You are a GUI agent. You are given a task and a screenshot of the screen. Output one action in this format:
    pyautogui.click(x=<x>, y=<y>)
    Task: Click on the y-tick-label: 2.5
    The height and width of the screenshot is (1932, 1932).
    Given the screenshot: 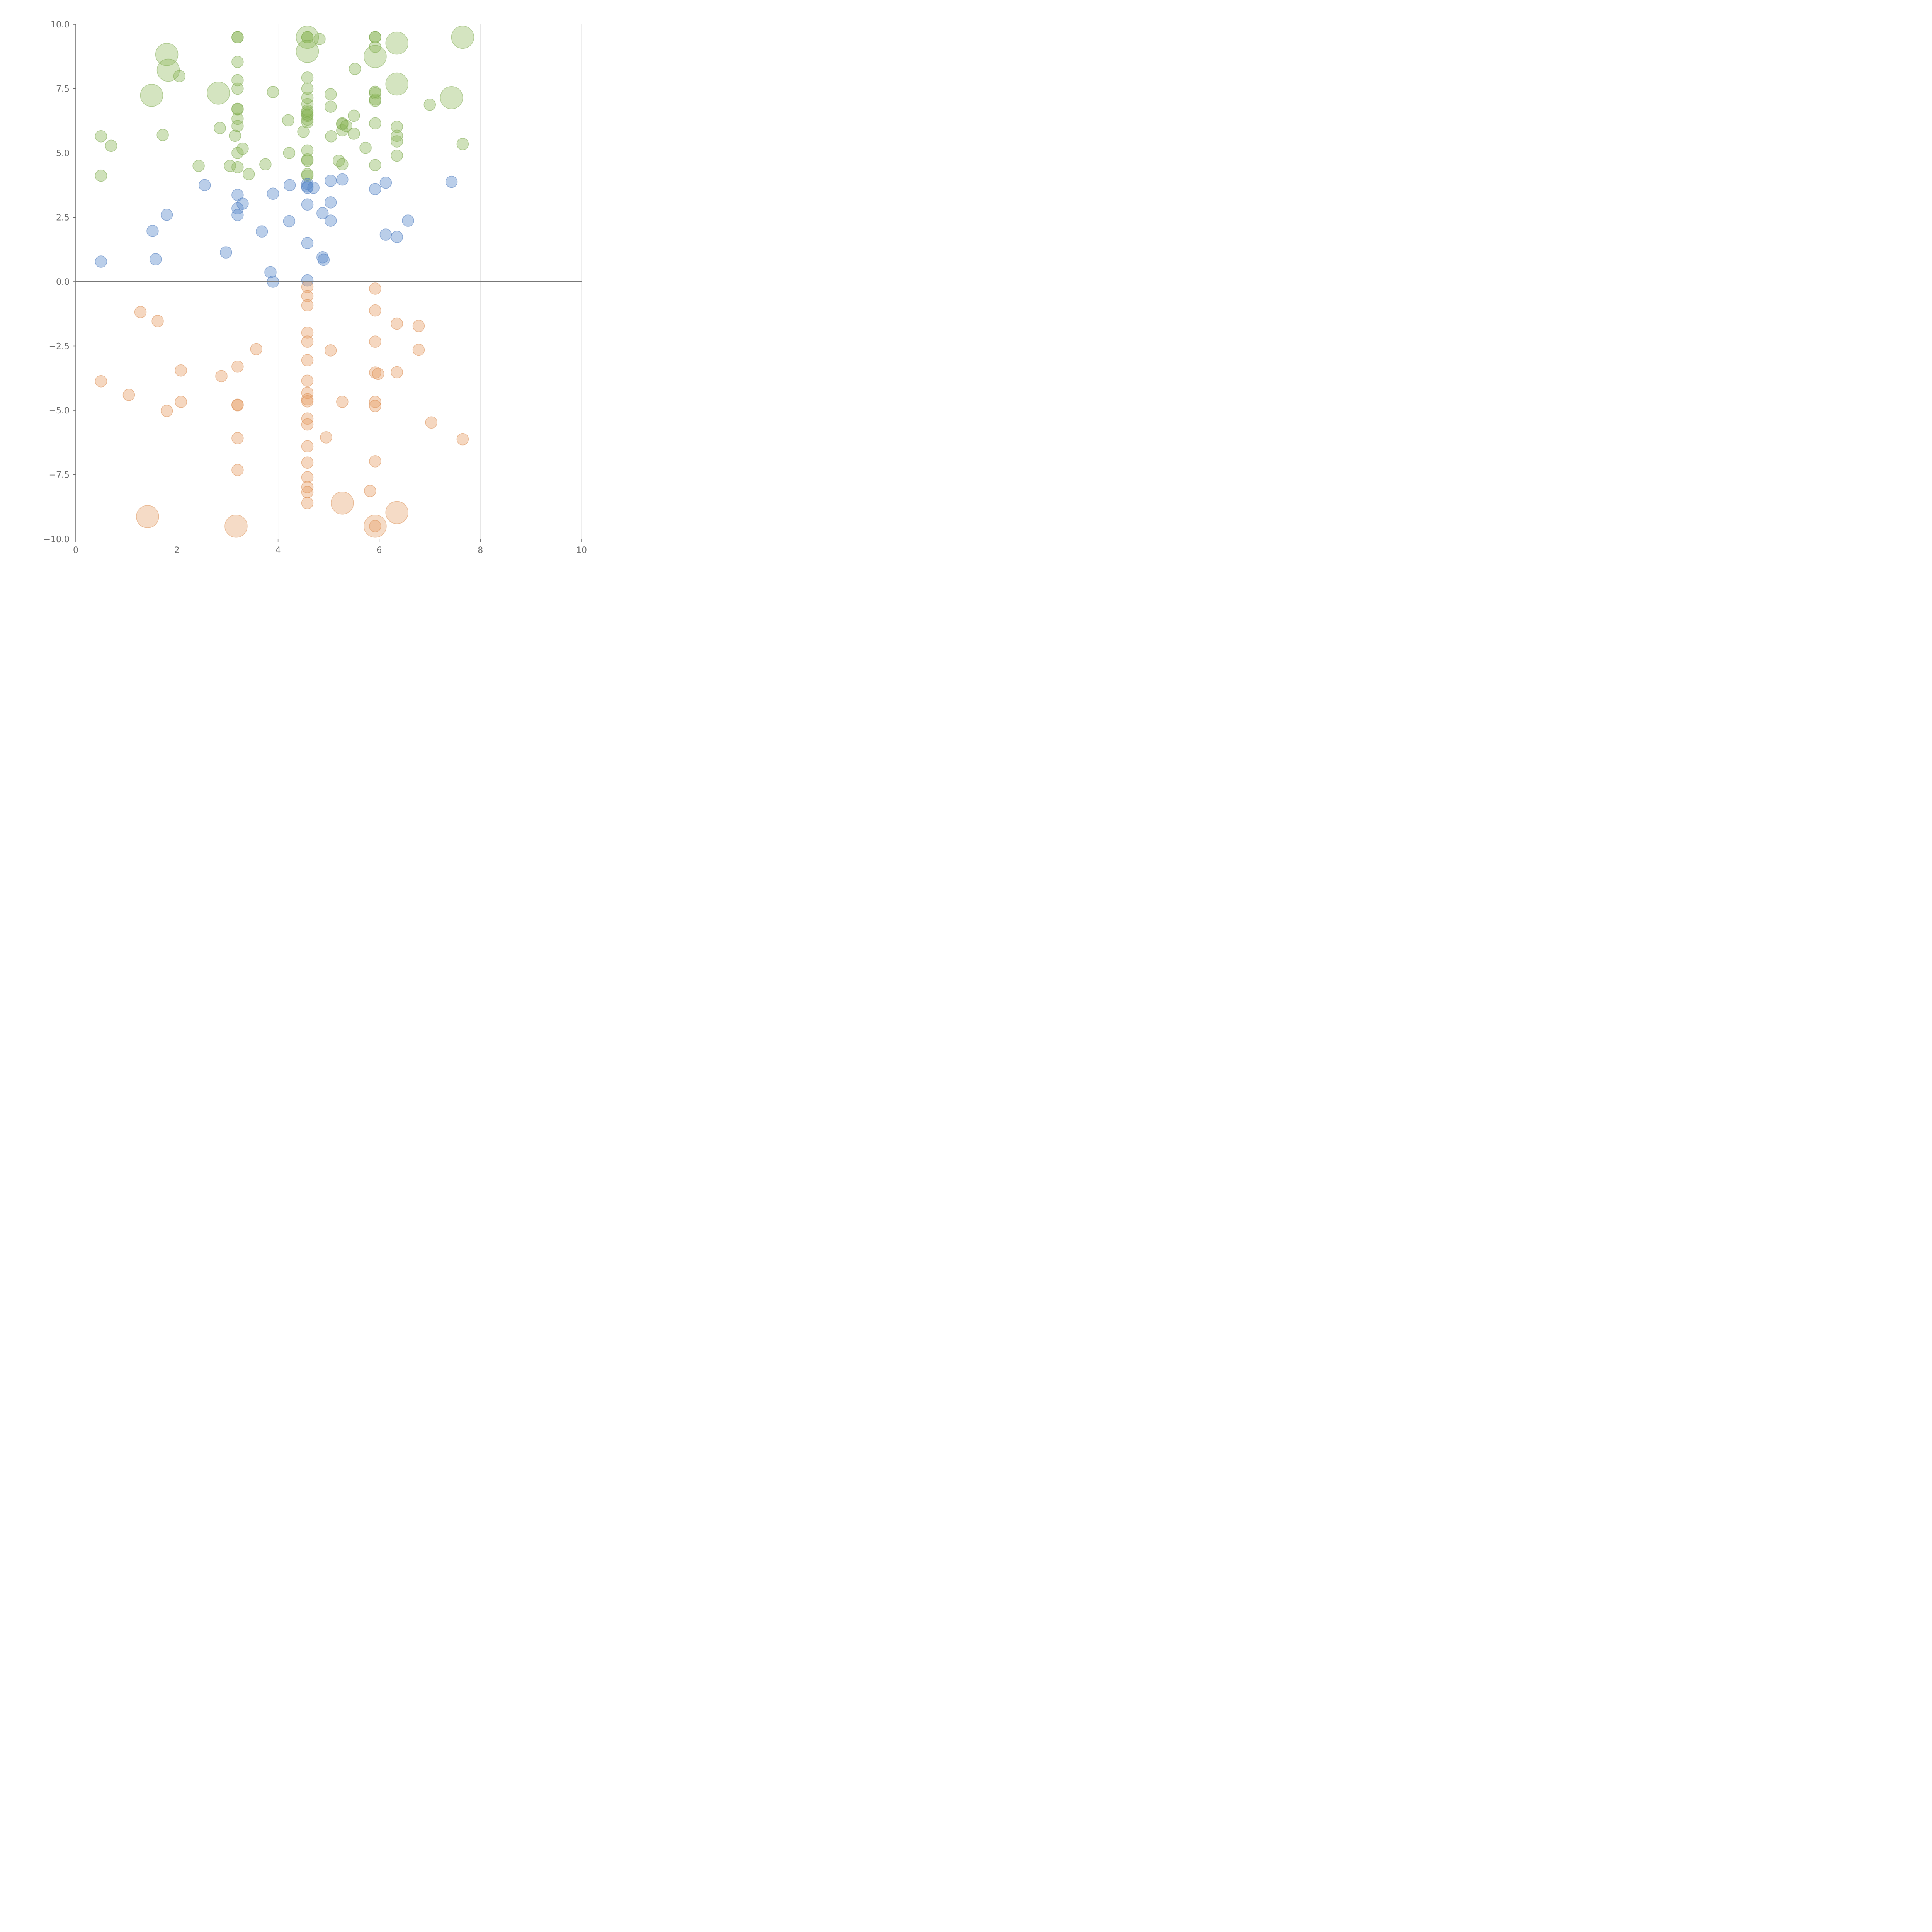 What is the action you would take?
    pyautogui.click(x=63, y=218)
    